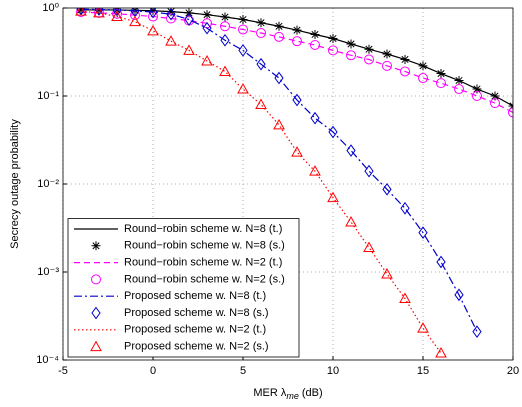 This screenshot has width=522, height=407. I want to click on y-tick-label: 10⁻², so click(48, 184).